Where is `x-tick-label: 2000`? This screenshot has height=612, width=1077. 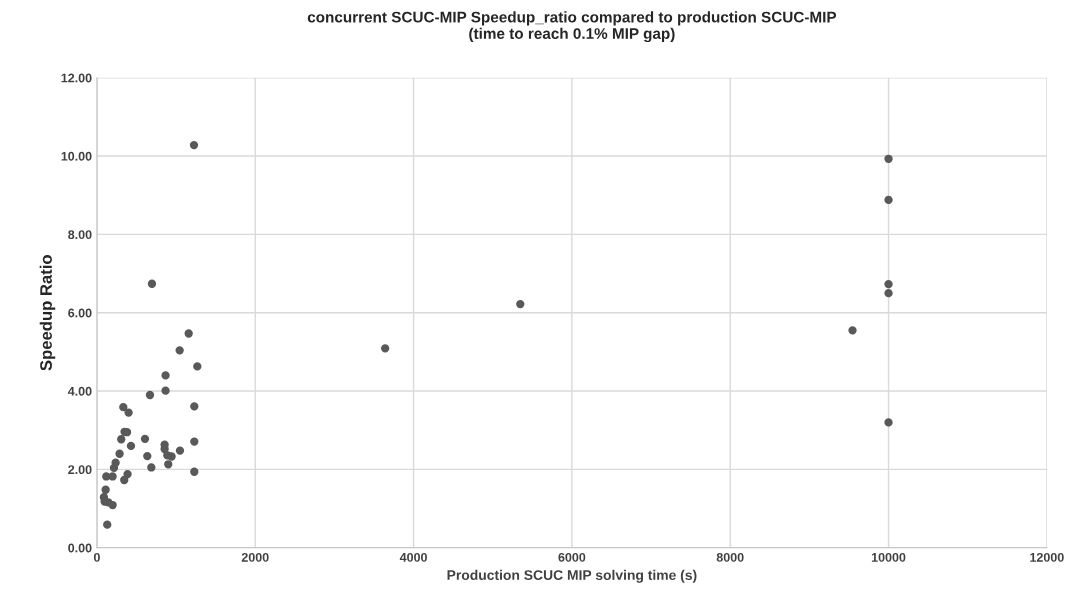 x-tick-label: 2000 is located at coordinates (255, 557).